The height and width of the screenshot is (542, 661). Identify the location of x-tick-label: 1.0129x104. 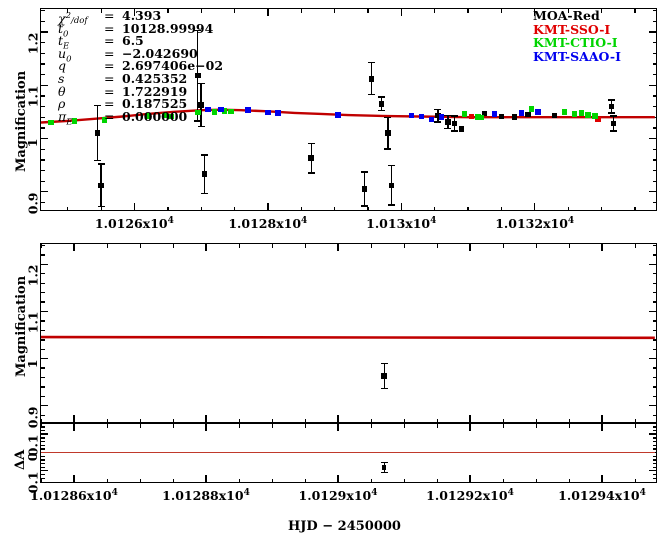
(338, 496).